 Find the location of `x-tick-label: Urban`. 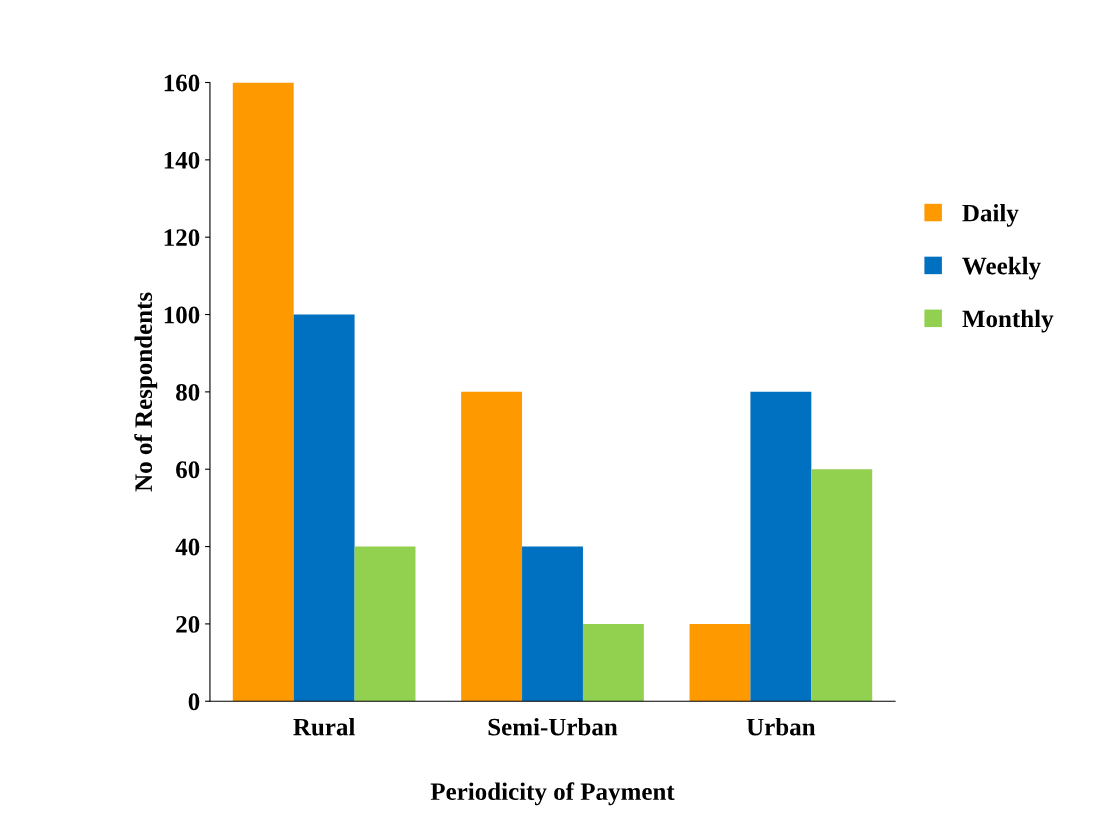

x-tick-label: Urban is located at coordinates (781, 726).